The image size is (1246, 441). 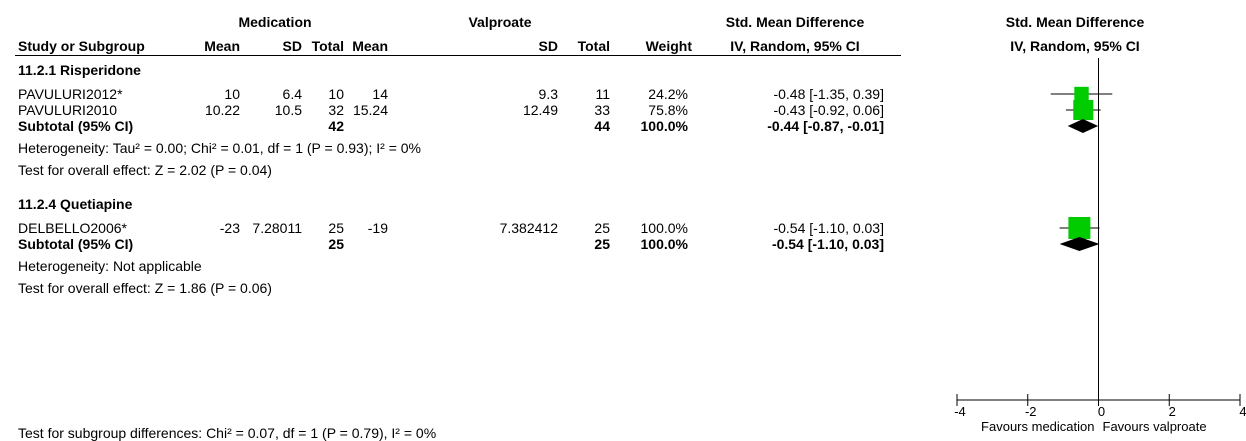 I want to click on weight-cell: 75.8%, so click(x=668, y=110).